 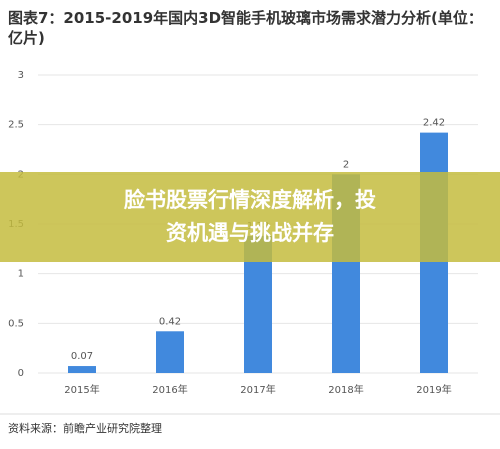 What do you see at coordinates (16, 323) in the screenshot?
I see `y-tick-label: 0.5` at bounding box center [16, 323].